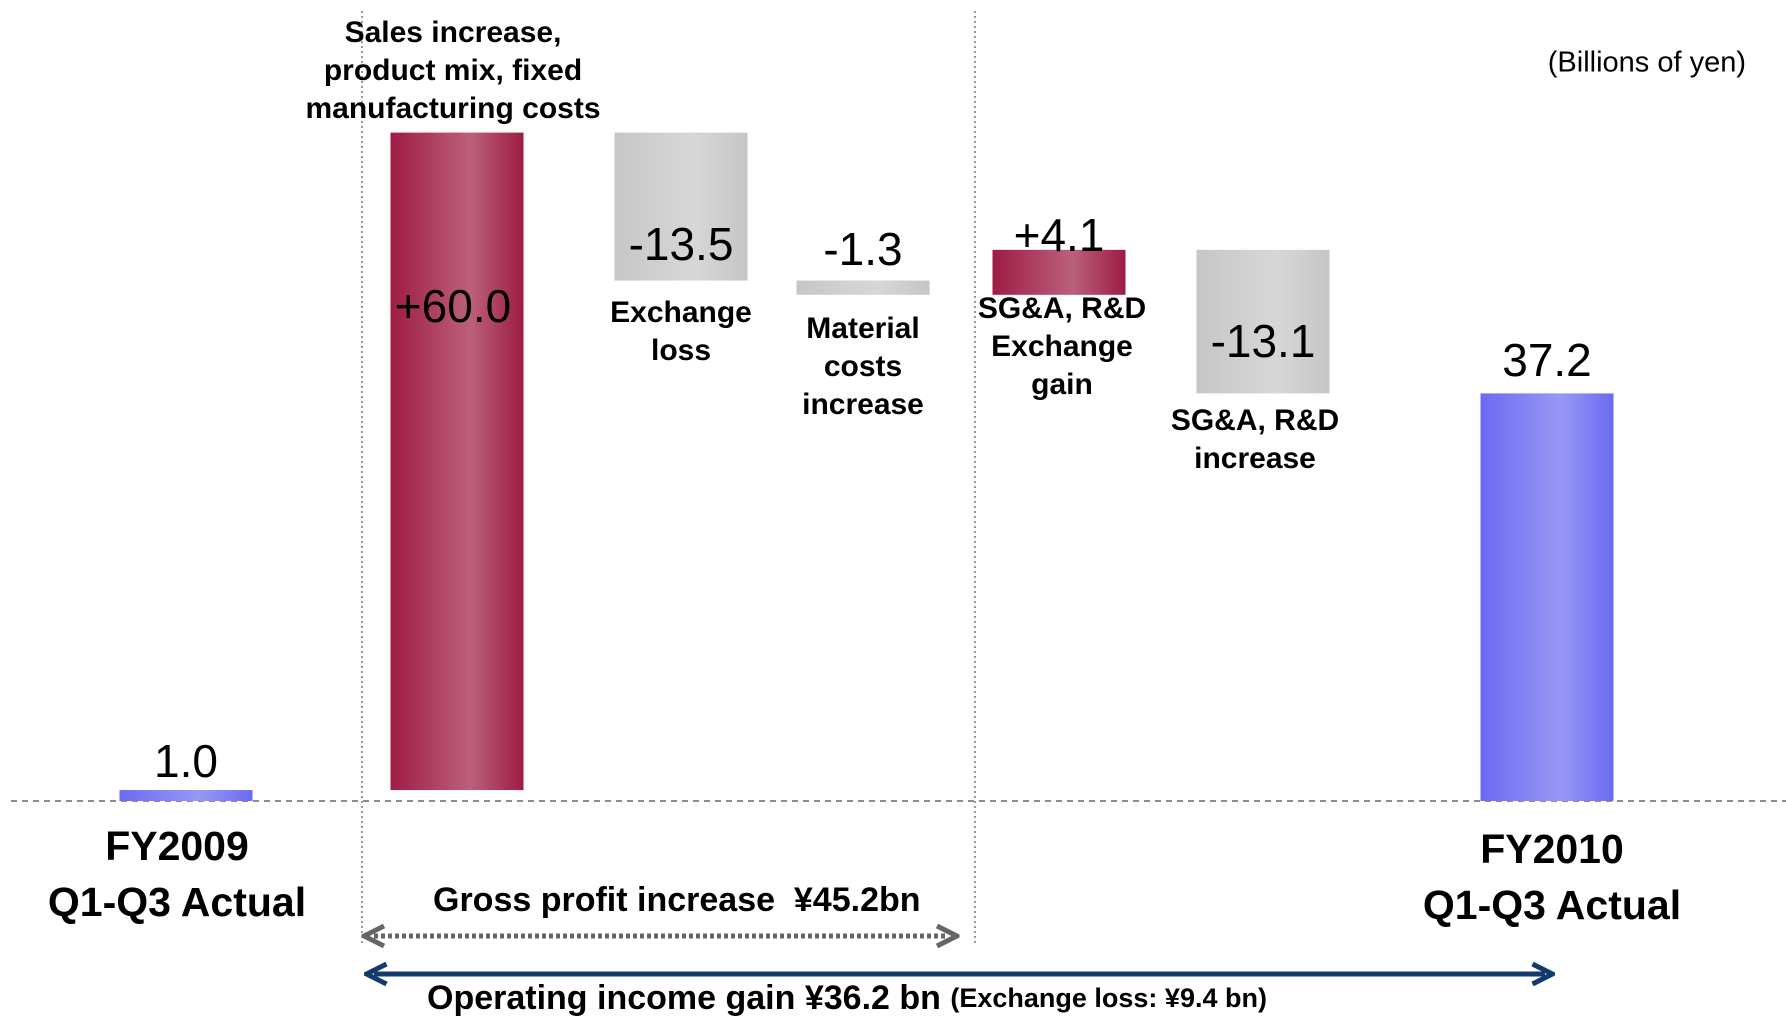 The width and height of the screenshot is (1786, 1018). What do you see at coordinates (186, 761) in the screenshot?
I see `value-label: 1.0` at bounding box center [186, 761].